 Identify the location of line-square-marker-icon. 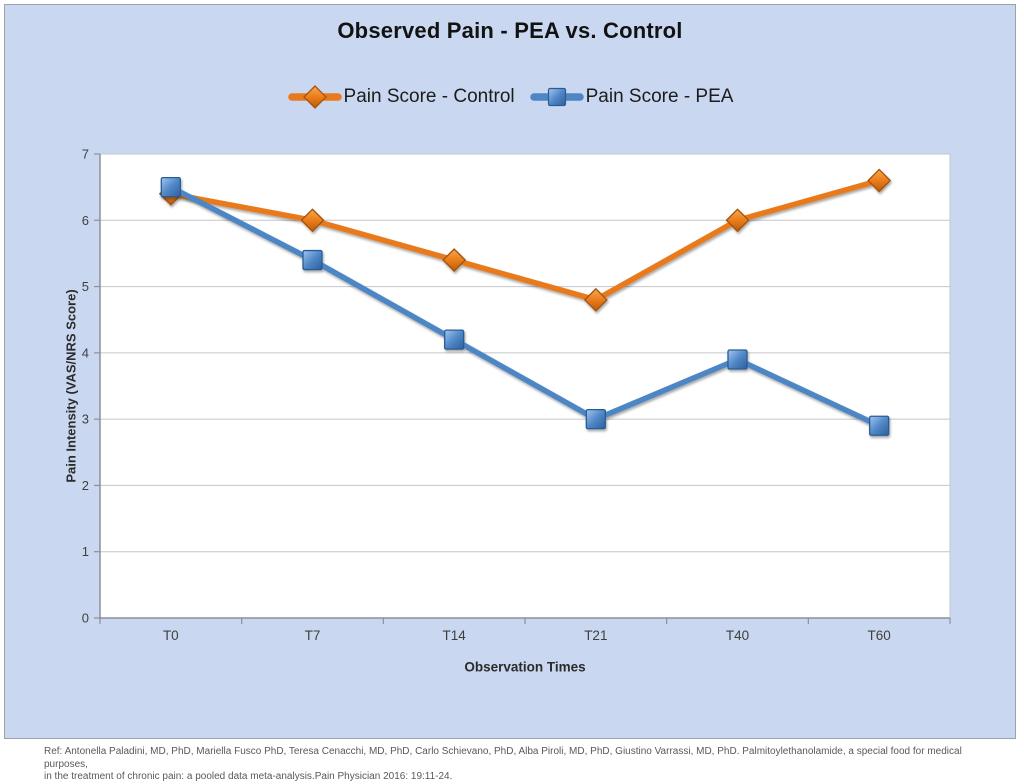
(556, 97).